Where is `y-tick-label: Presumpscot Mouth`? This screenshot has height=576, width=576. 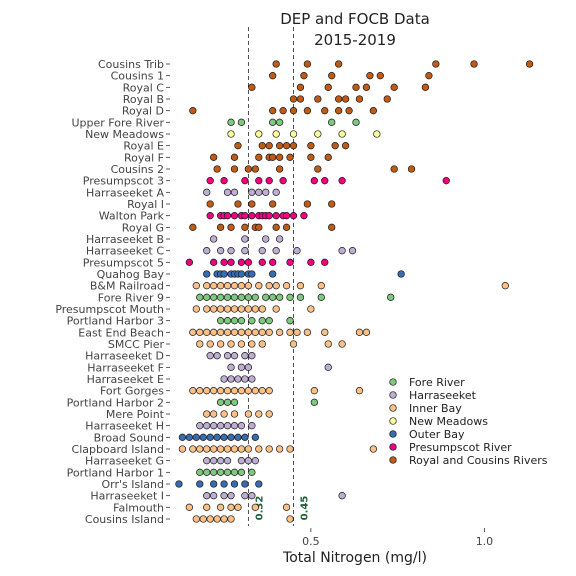
y-tick-label: Presumpscot Mouth is located at coordinates (109, 309).